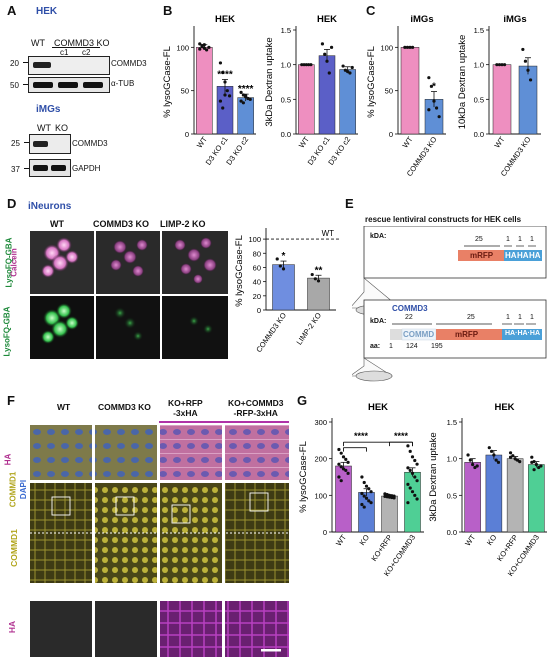 The image size is (554, 666). I want to click on box1-n1c: 1, so click(532, 239).